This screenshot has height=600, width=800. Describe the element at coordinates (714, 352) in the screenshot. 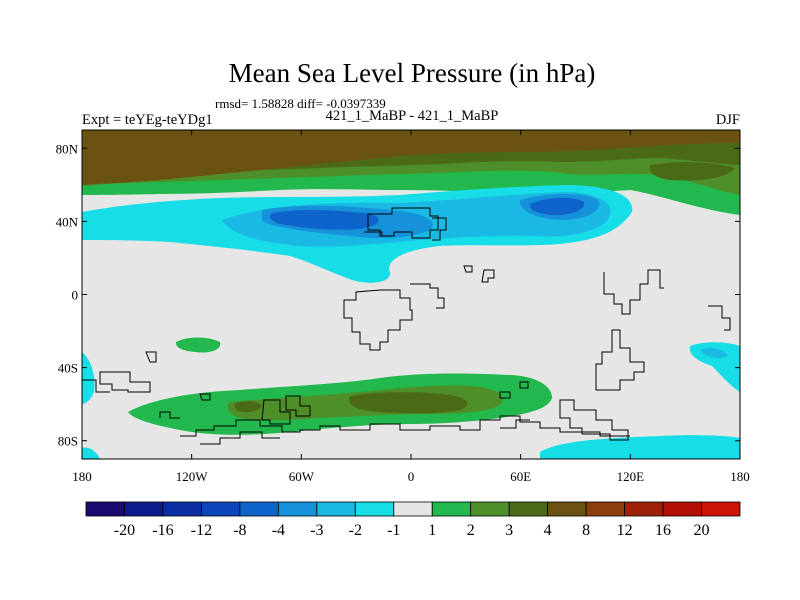

I see `east-pacific-lightblue` at that location.